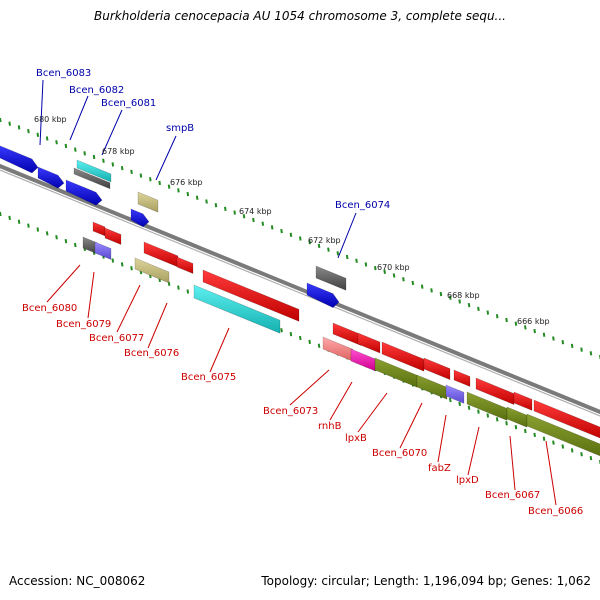 The image size is (600, 600). Describe the element at coordinates (63, 73) in the screenshot. I see `gene-label-bcen-6083: Bcen_6083` at that location.